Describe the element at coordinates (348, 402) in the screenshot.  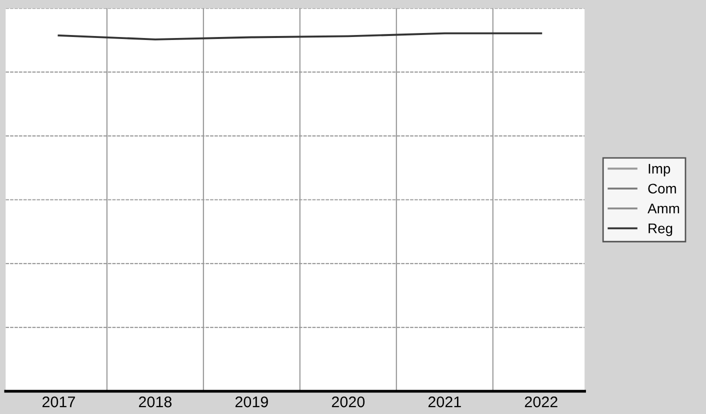
I see `x-tick-label: 2020` at that location.